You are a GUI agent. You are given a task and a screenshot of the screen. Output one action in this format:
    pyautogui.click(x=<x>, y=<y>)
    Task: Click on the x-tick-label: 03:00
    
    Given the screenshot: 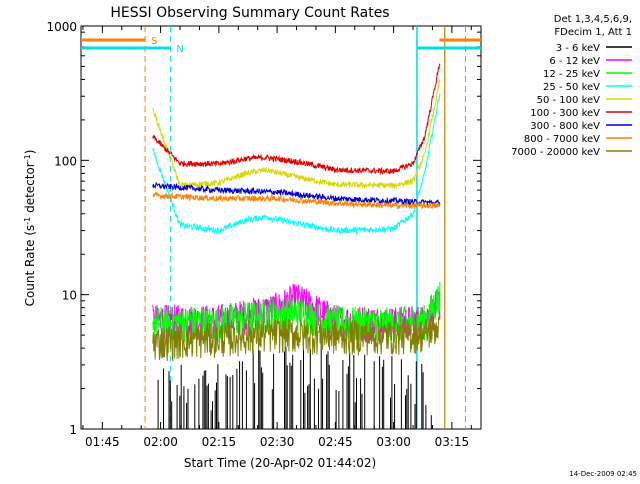 What is the action you would take?
    pyautogui.click(x=393, y=442)
    